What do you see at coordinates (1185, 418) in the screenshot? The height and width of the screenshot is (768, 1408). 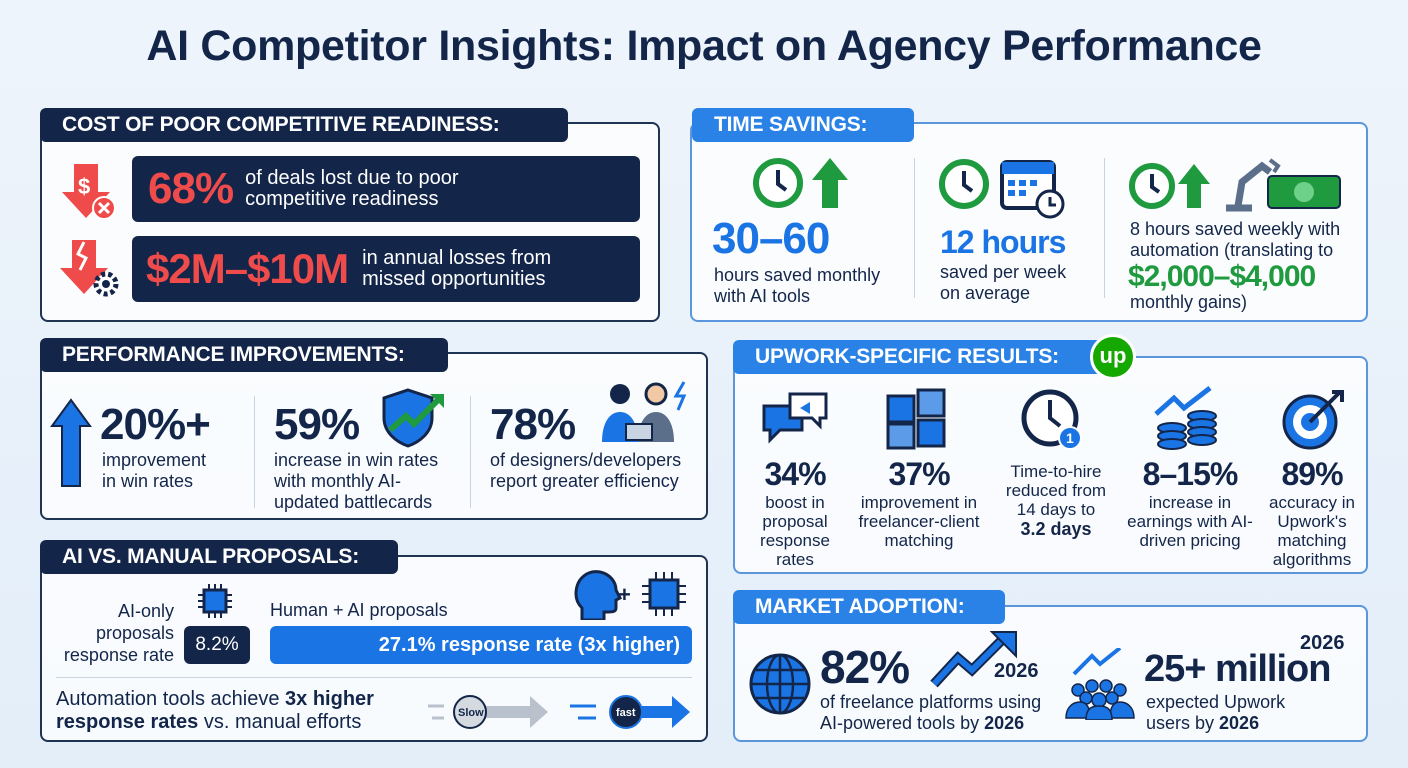 I see `coins-chart-icon` at bounding box center [1185, 418].